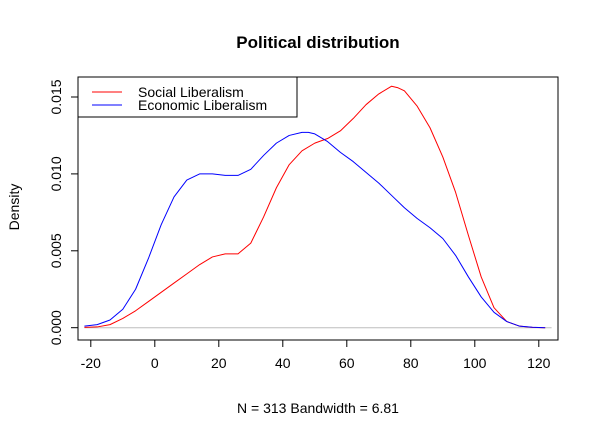 The width and height of the screenshot is (598, 435). Describe the element at coordinates (56, 250) in the screenshot. I see `y-tick-label: 0.005` at that location.